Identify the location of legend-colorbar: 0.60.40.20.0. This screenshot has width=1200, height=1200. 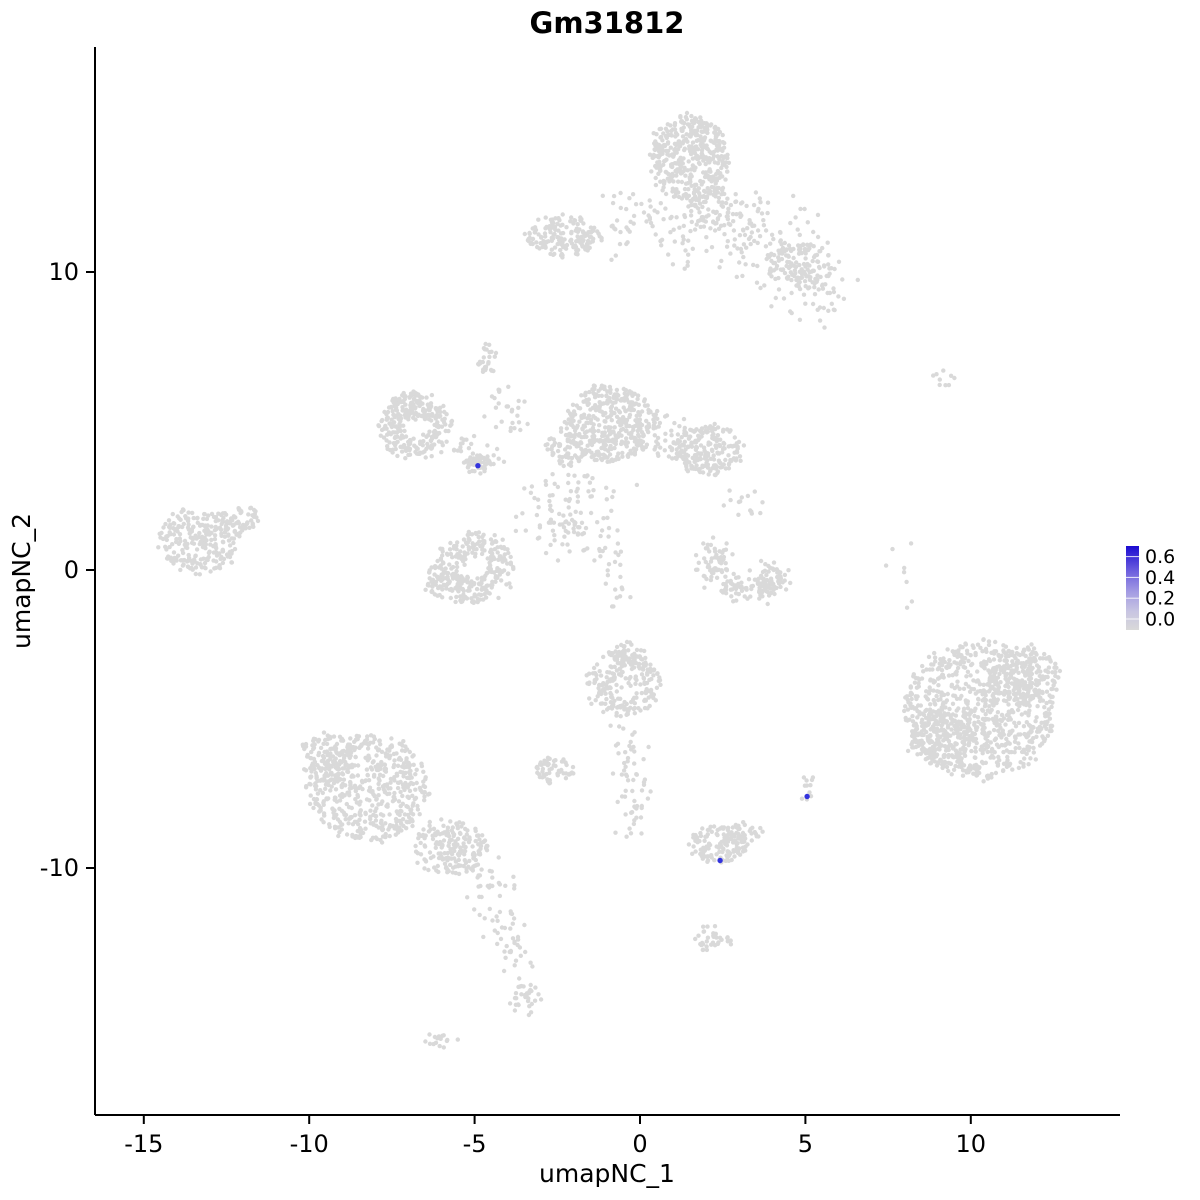
(1150, 588).